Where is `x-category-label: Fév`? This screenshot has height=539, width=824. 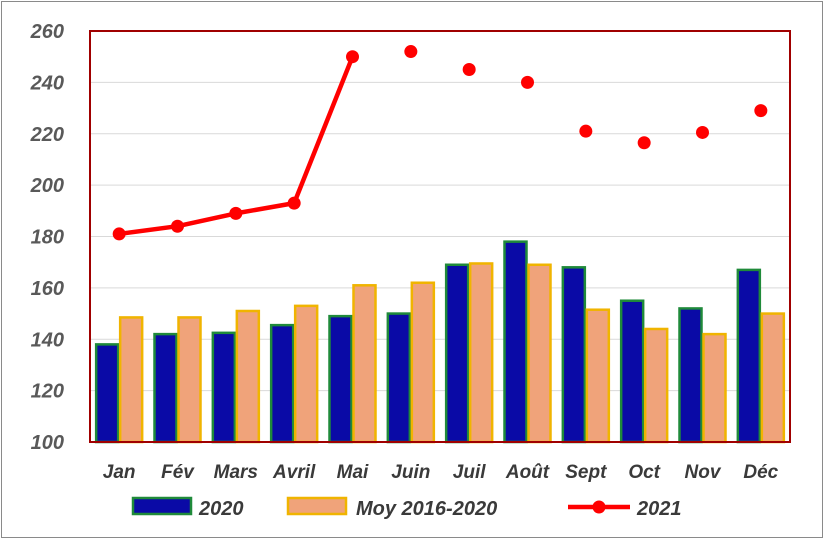 x-category-label: Fév is located at coordinates (178, 472).